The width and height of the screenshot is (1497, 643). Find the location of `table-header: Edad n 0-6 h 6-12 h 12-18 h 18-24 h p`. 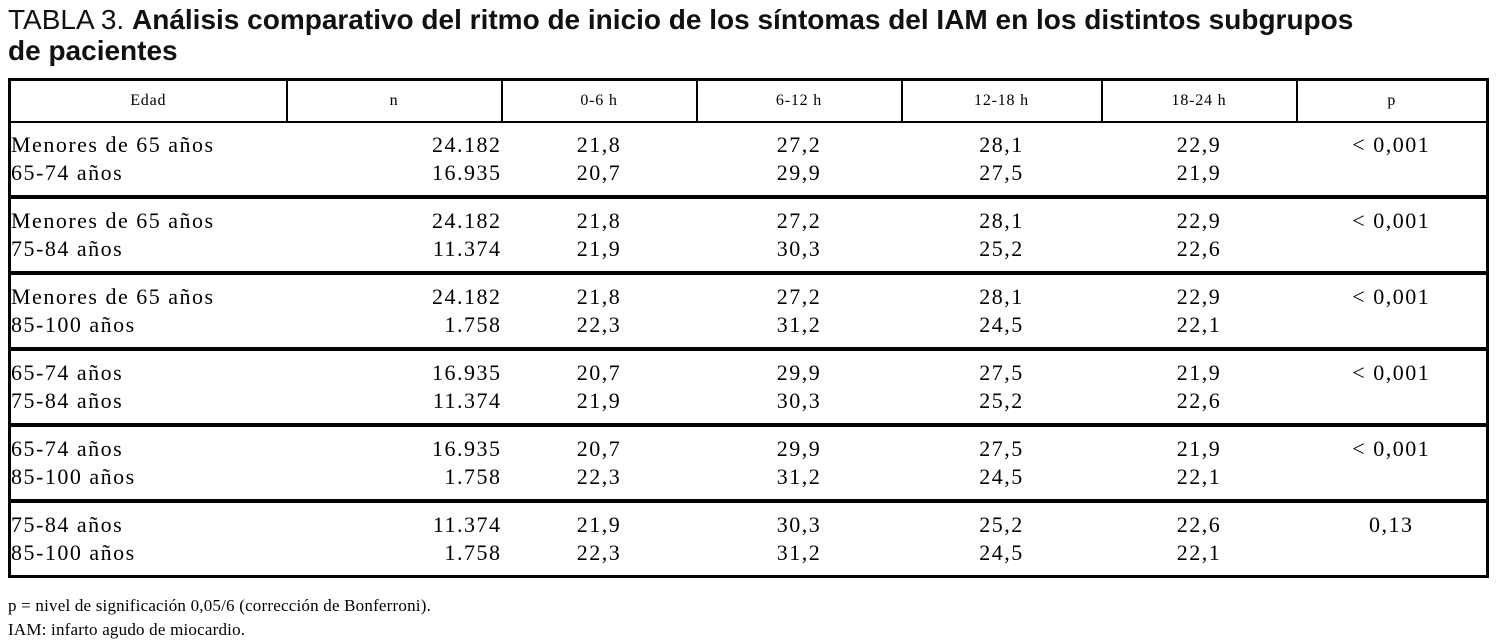

table-header: Edad n 0-6 h 6-12 h 12-18 h 18-24 h p is located at coordinates (748, 101).